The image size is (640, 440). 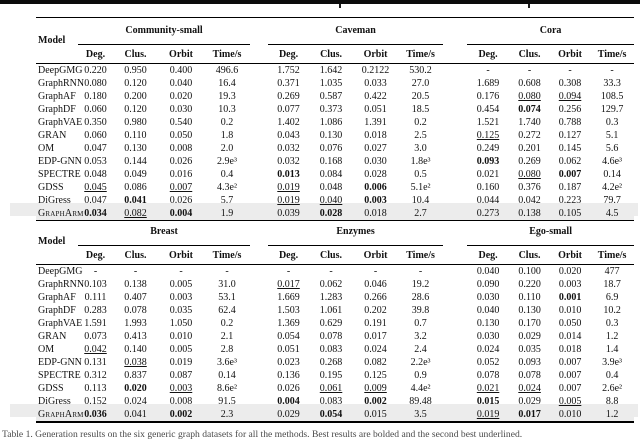 I want to click on metric-value: 108.5, so click(x=612, y=96).